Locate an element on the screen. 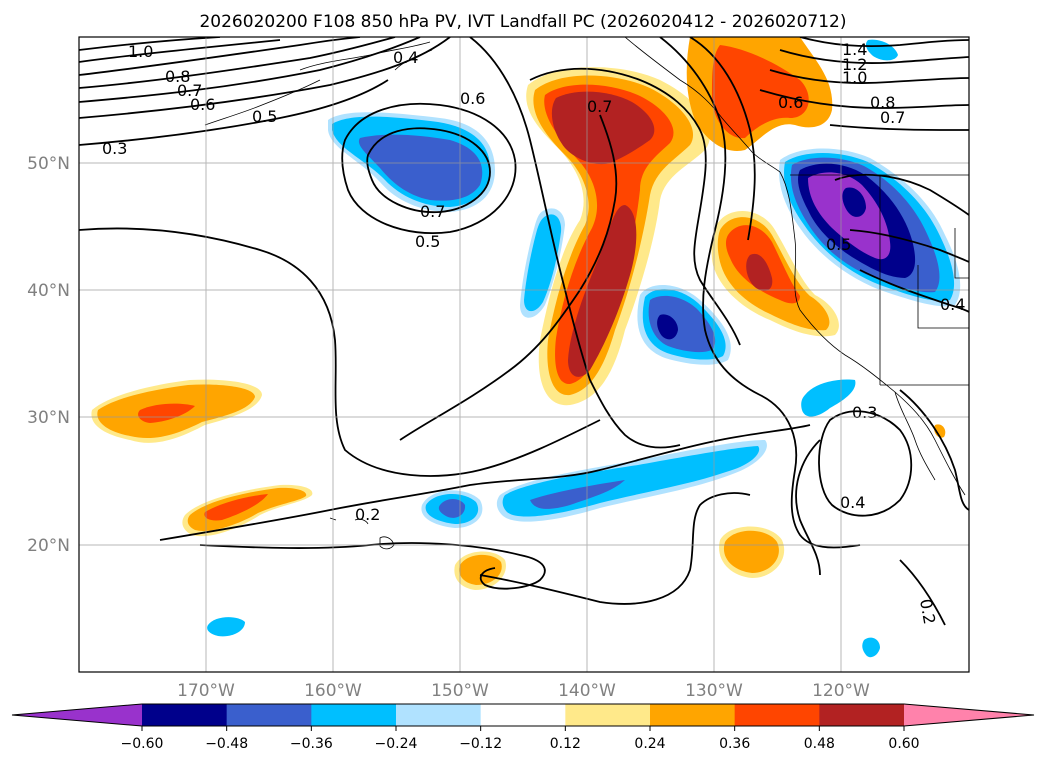 This screenshot has height=765, width=1047. coastline-gulf-of-alaska is located at coordinates (702, 105).